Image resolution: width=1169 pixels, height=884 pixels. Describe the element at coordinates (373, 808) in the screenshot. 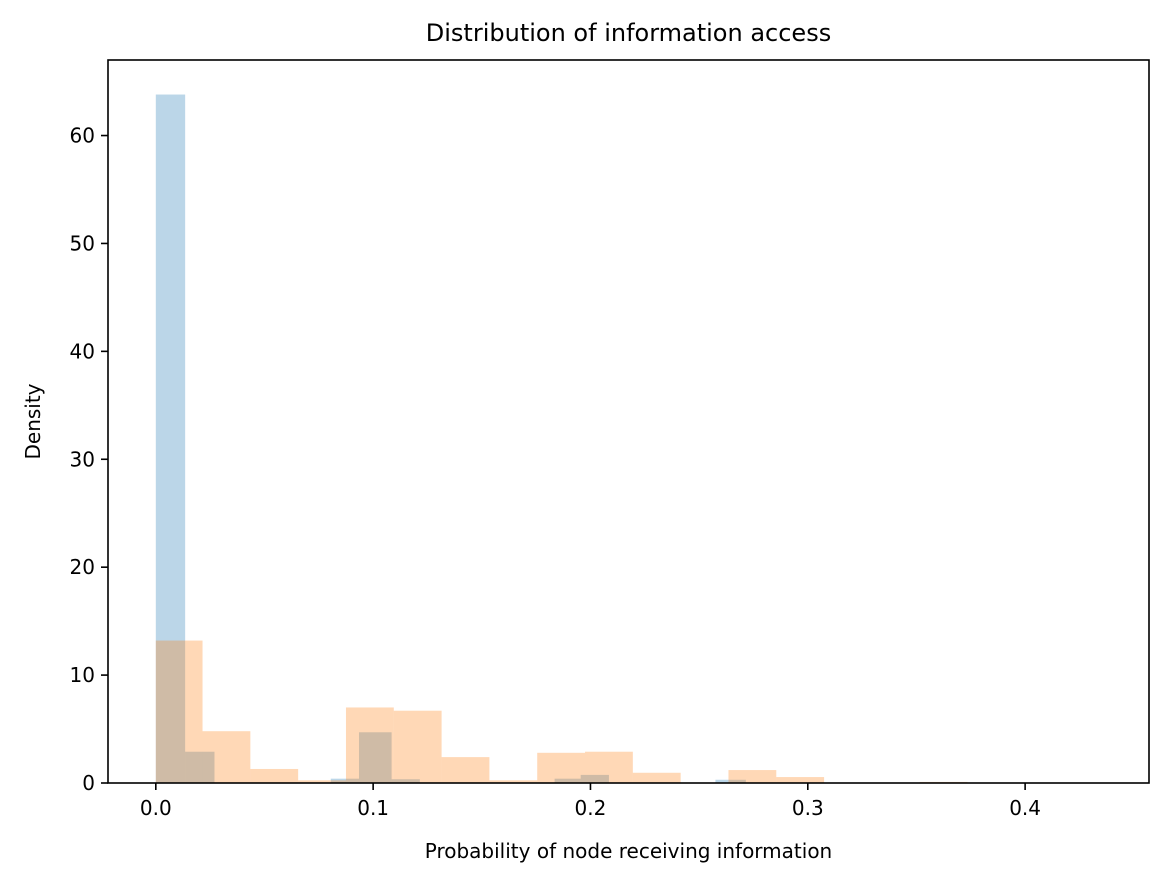

I see `x-tick-label: 0.1` at that location.